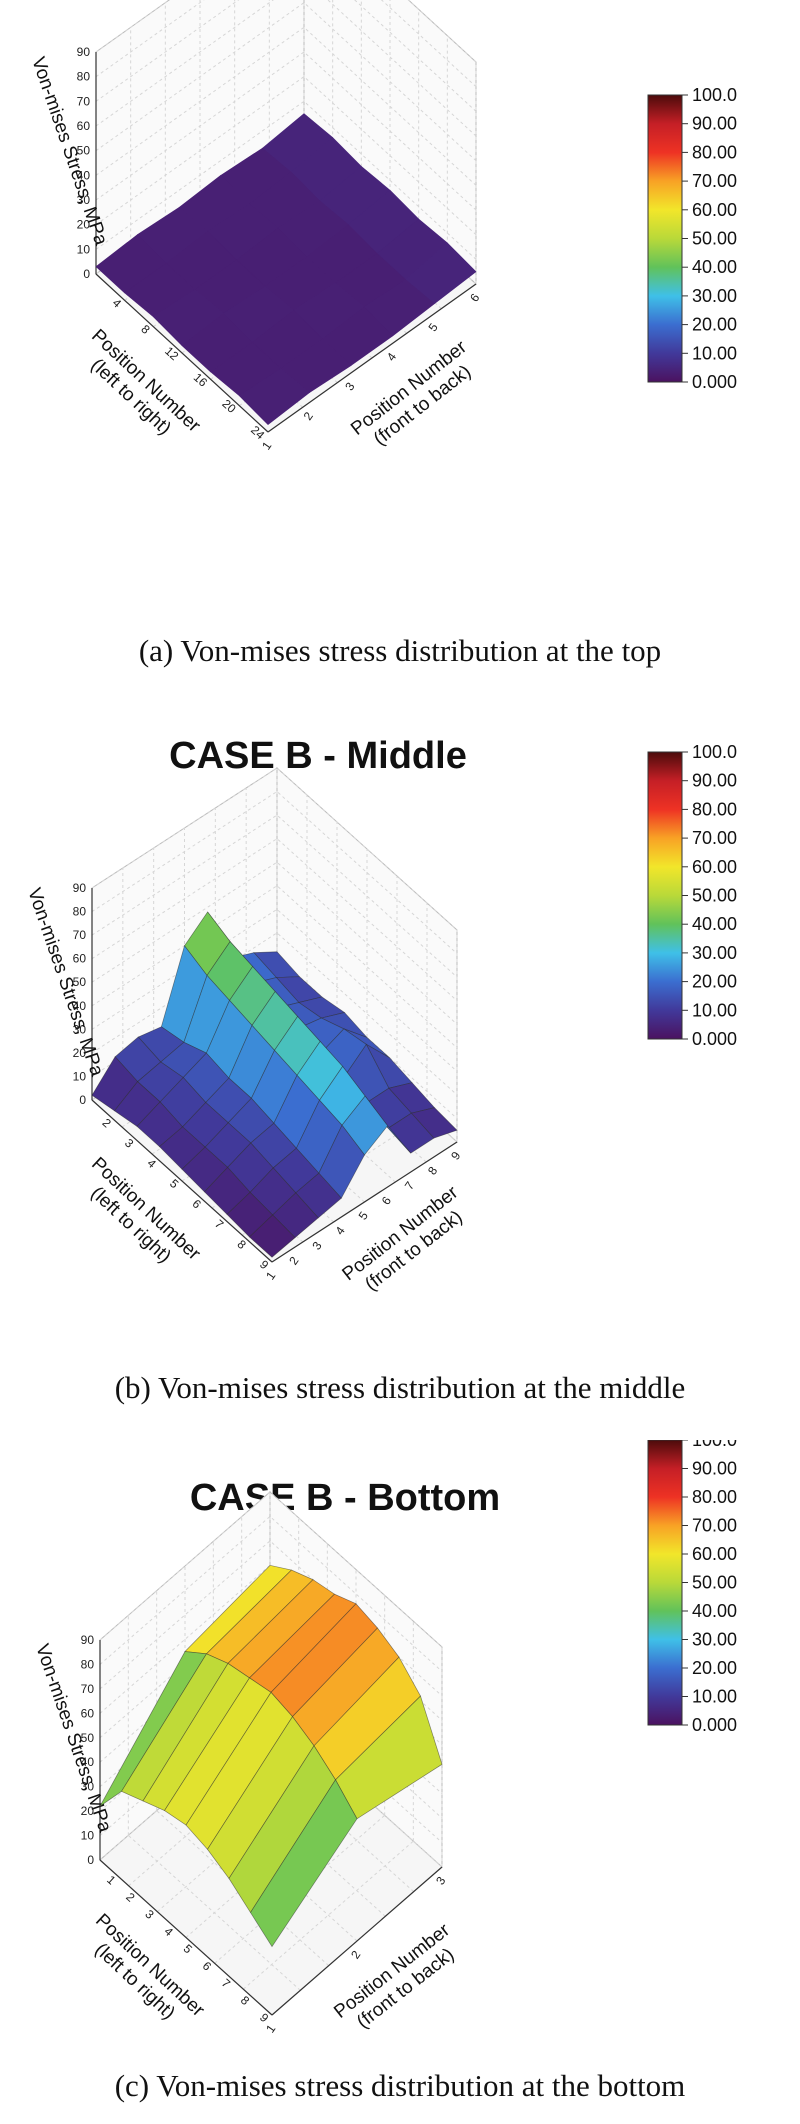 Image resolution: width=800 pixels, height=2124 pixels. Describe the element at coordinates (149, 1914) in the screenshot. I see `x-tick-label: 3` at that location.